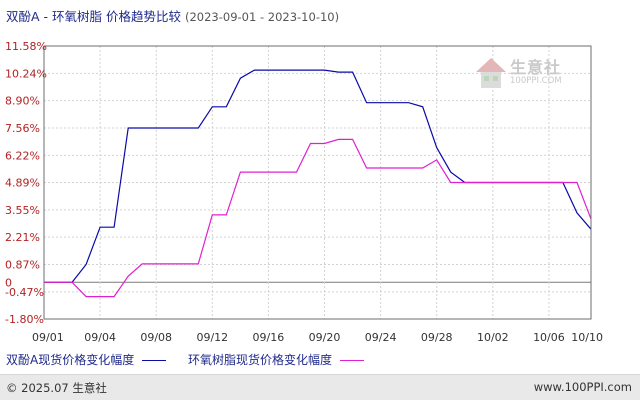 The width and height of the screenshot is (640, 400). What do you see at coordinates (100, 337) in the screenshot?
I see `x-tick-label: 09/04` at bounding box center [100, 337].